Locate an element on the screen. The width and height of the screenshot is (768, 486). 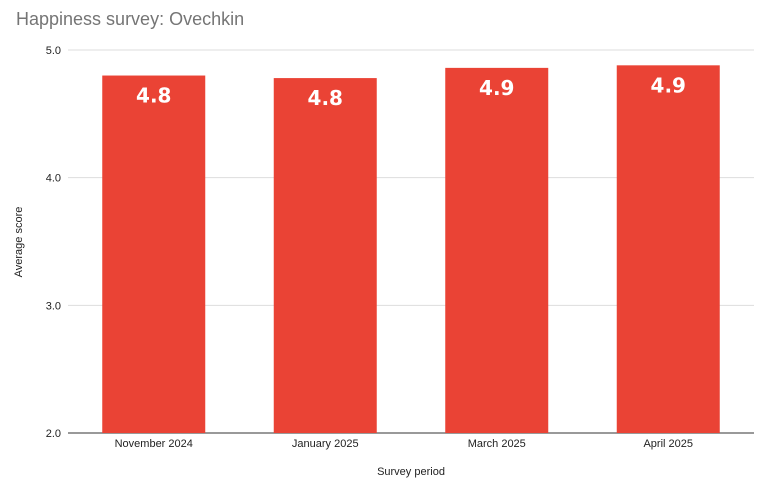
y-tick-label: 3.0 is located at coordinates (53, 306).